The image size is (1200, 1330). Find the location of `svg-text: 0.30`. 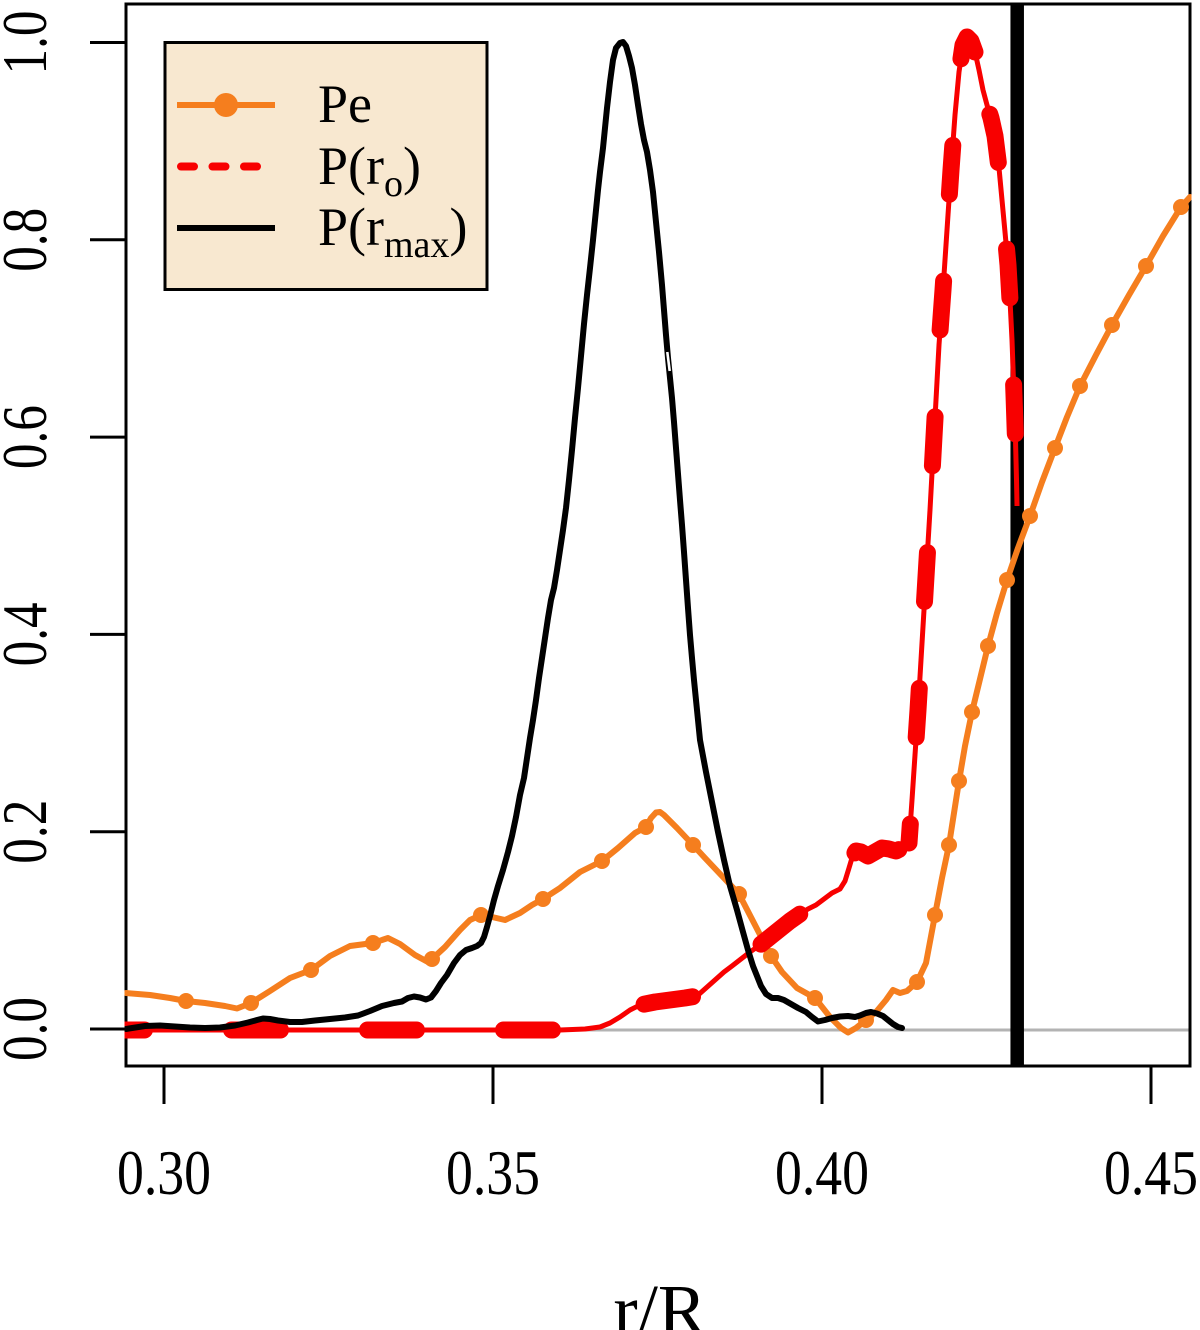

svg-text: 0.30 is located at coordinates (164, 1172).